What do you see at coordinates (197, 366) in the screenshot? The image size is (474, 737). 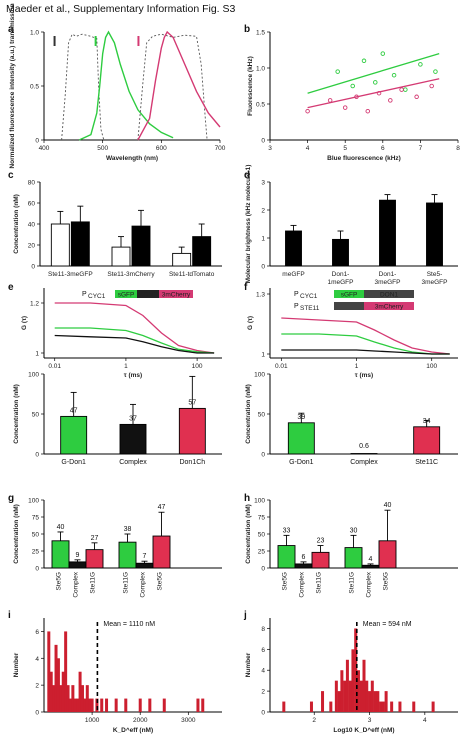 I see `panel-e-xtick-label: 100` at bounding box center [197, 366].